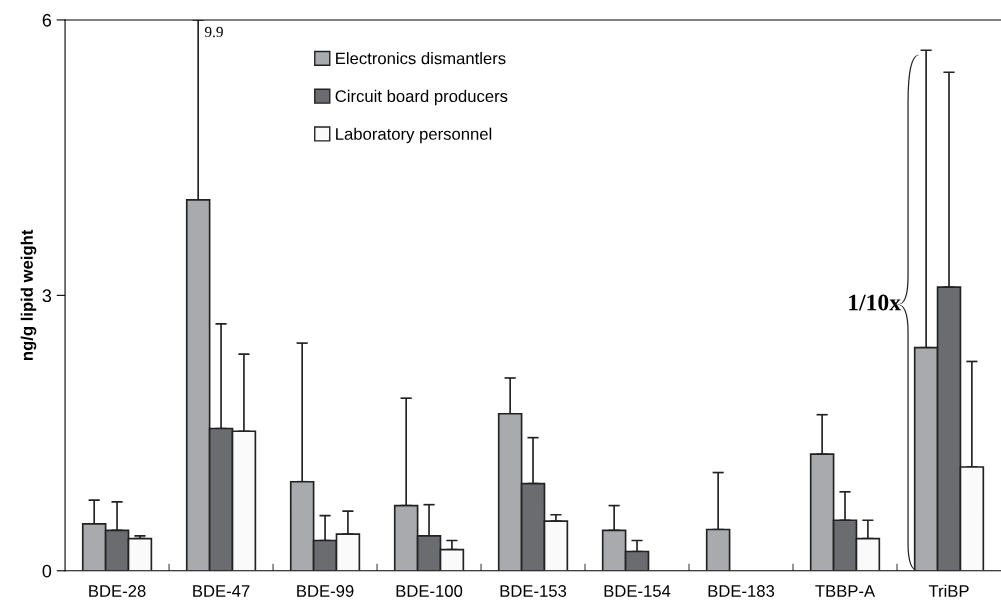 This screenshot has width=1001, height=604. I want to click on x-tick-label: BDE-153, so click(533, 591).